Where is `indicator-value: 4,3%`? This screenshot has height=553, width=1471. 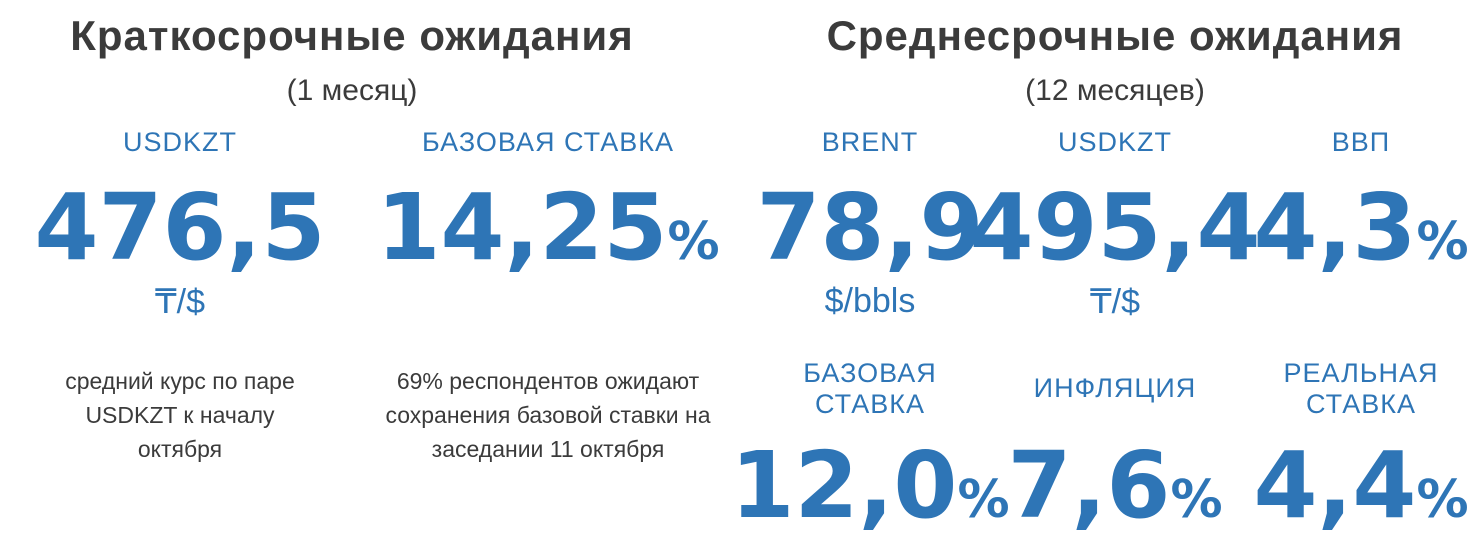 indicator-value: 4,3% is located at coordinates (1360, 235).